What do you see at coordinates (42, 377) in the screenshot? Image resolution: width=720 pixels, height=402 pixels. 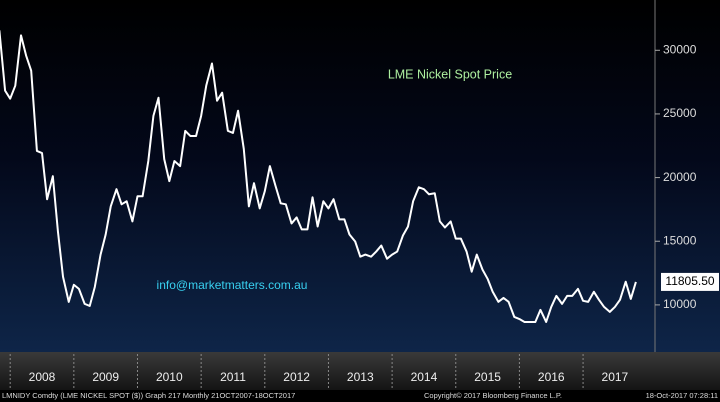 I see `x-tick-label: 2008` at bounding box center [42, 377].